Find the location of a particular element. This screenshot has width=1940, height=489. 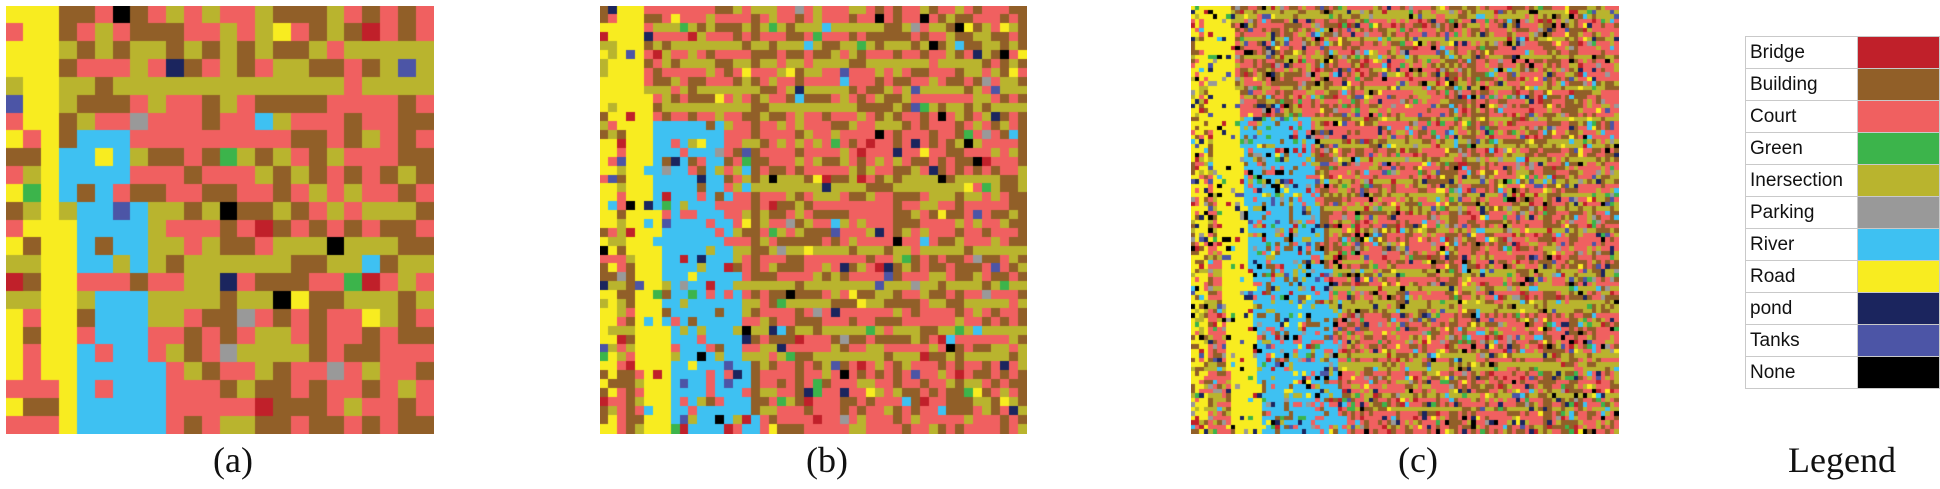

legend-title: Legend is located at coordinates (1842, 460).